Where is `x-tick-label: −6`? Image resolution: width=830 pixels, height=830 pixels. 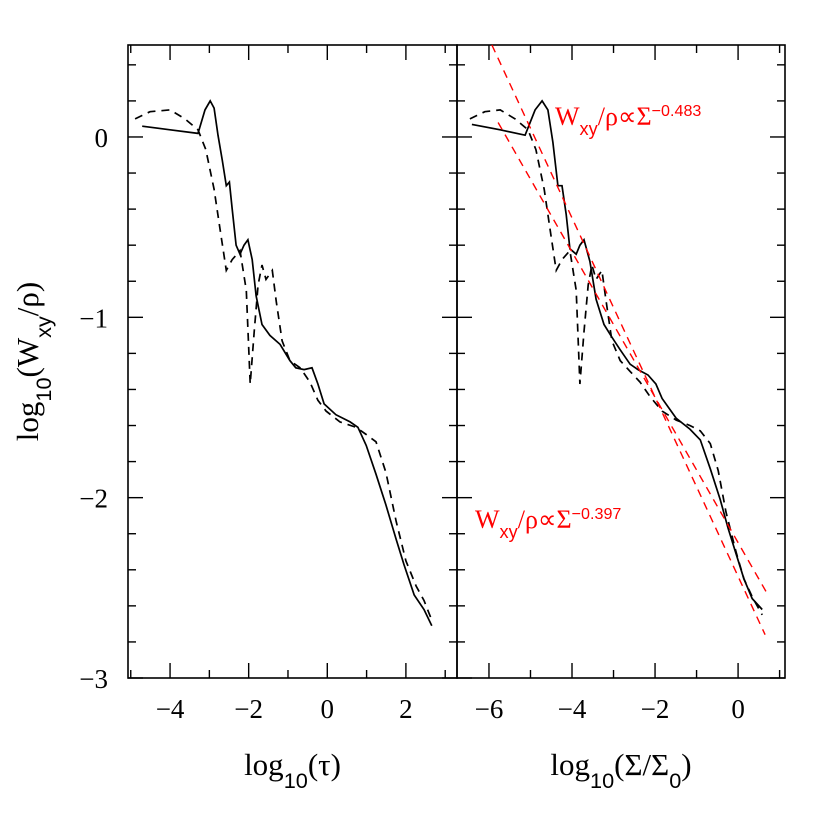 x-tick-label: −6 is located at coordinates (489, 709).